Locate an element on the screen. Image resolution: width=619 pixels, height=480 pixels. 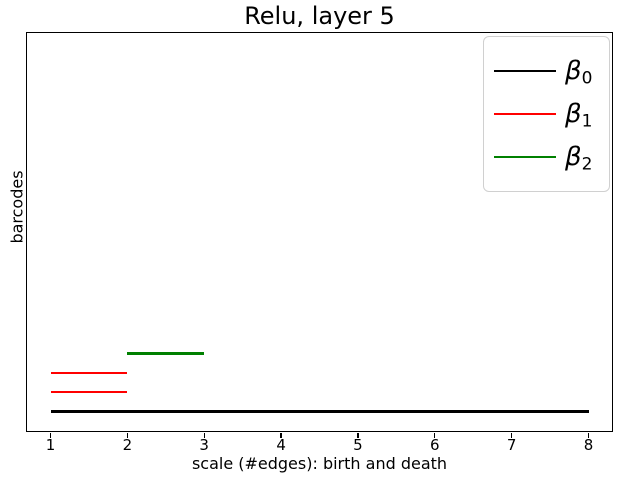
x-tick-label: 3 is located at coordinates (204, 445).